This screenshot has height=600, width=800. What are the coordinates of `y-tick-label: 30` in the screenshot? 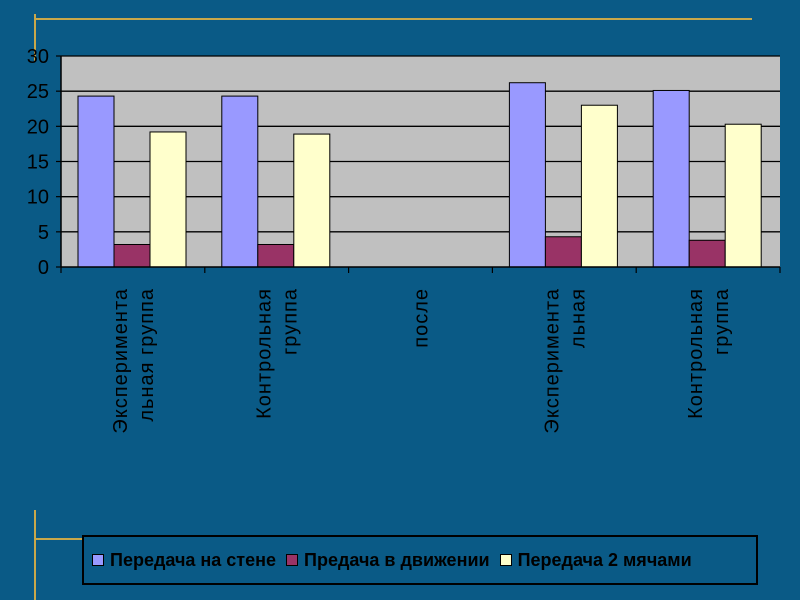 It's located at (38, 57).